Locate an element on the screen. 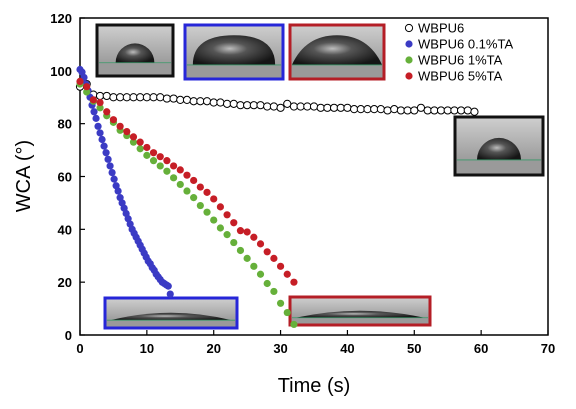 The width and height of the screenshot is (576, 409). x-tick-label: 50 is located at coordinates (414, 348).